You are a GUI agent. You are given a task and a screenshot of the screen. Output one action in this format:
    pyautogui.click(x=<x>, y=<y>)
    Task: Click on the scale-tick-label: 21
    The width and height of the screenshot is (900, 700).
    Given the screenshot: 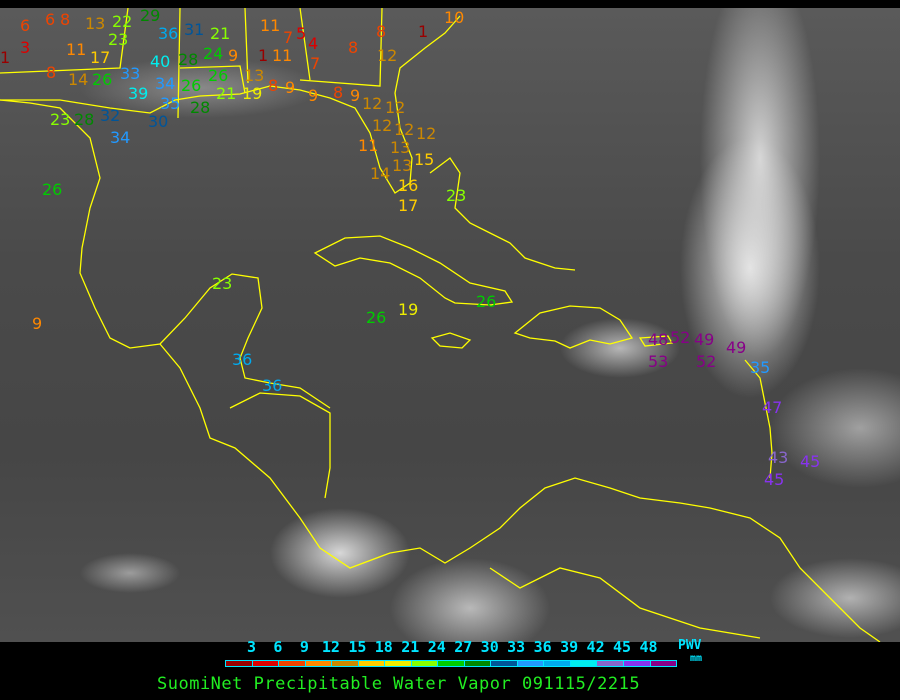 What is the action you would take?
    pyautogui.click(x=410, y=647)
    